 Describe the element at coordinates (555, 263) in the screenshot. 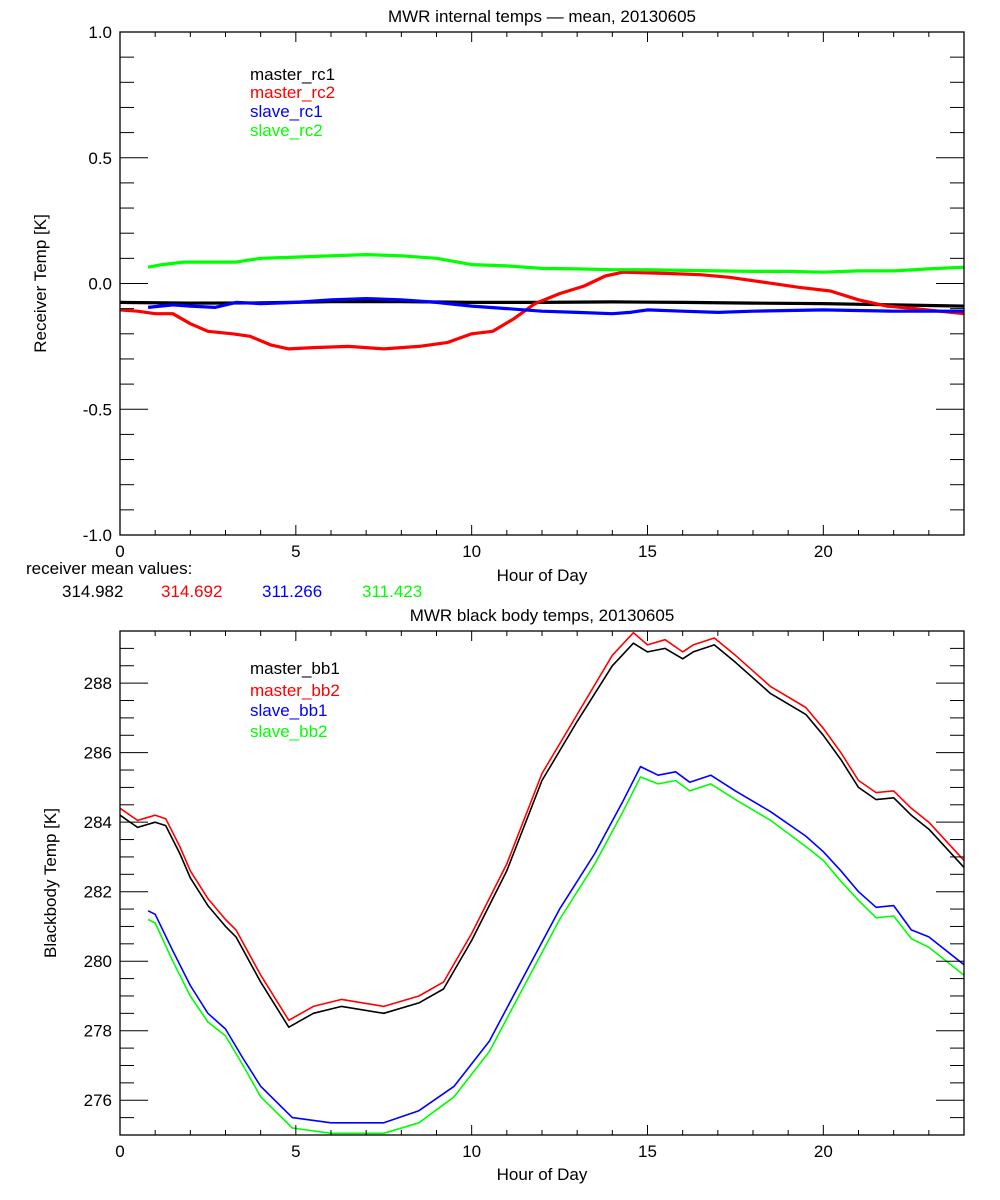

I see `series-line-slave_rc2` at that location.